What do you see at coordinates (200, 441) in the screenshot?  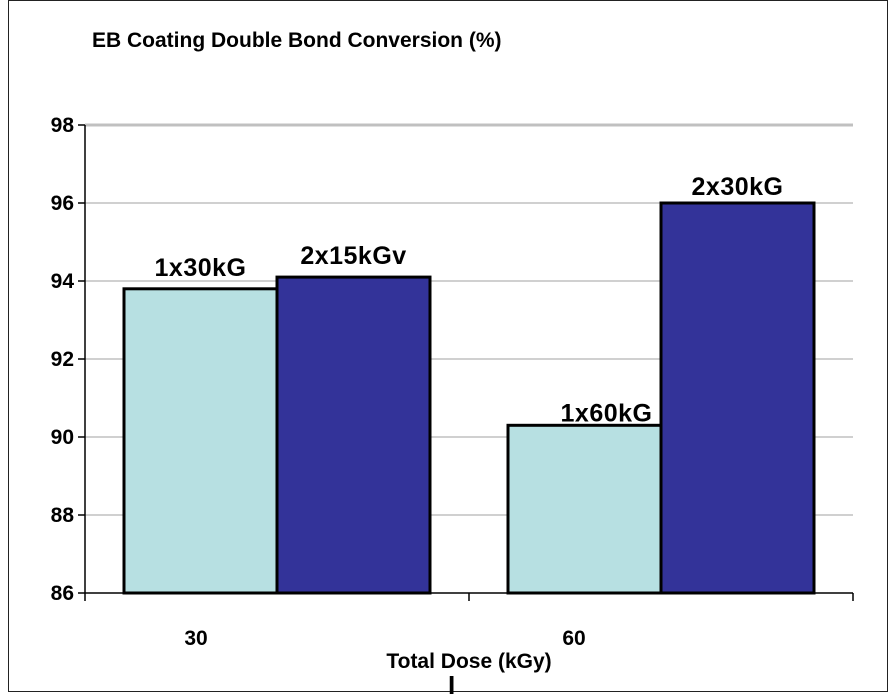 I see `bar-30-1x30kG` at bounding box center [200, 441].